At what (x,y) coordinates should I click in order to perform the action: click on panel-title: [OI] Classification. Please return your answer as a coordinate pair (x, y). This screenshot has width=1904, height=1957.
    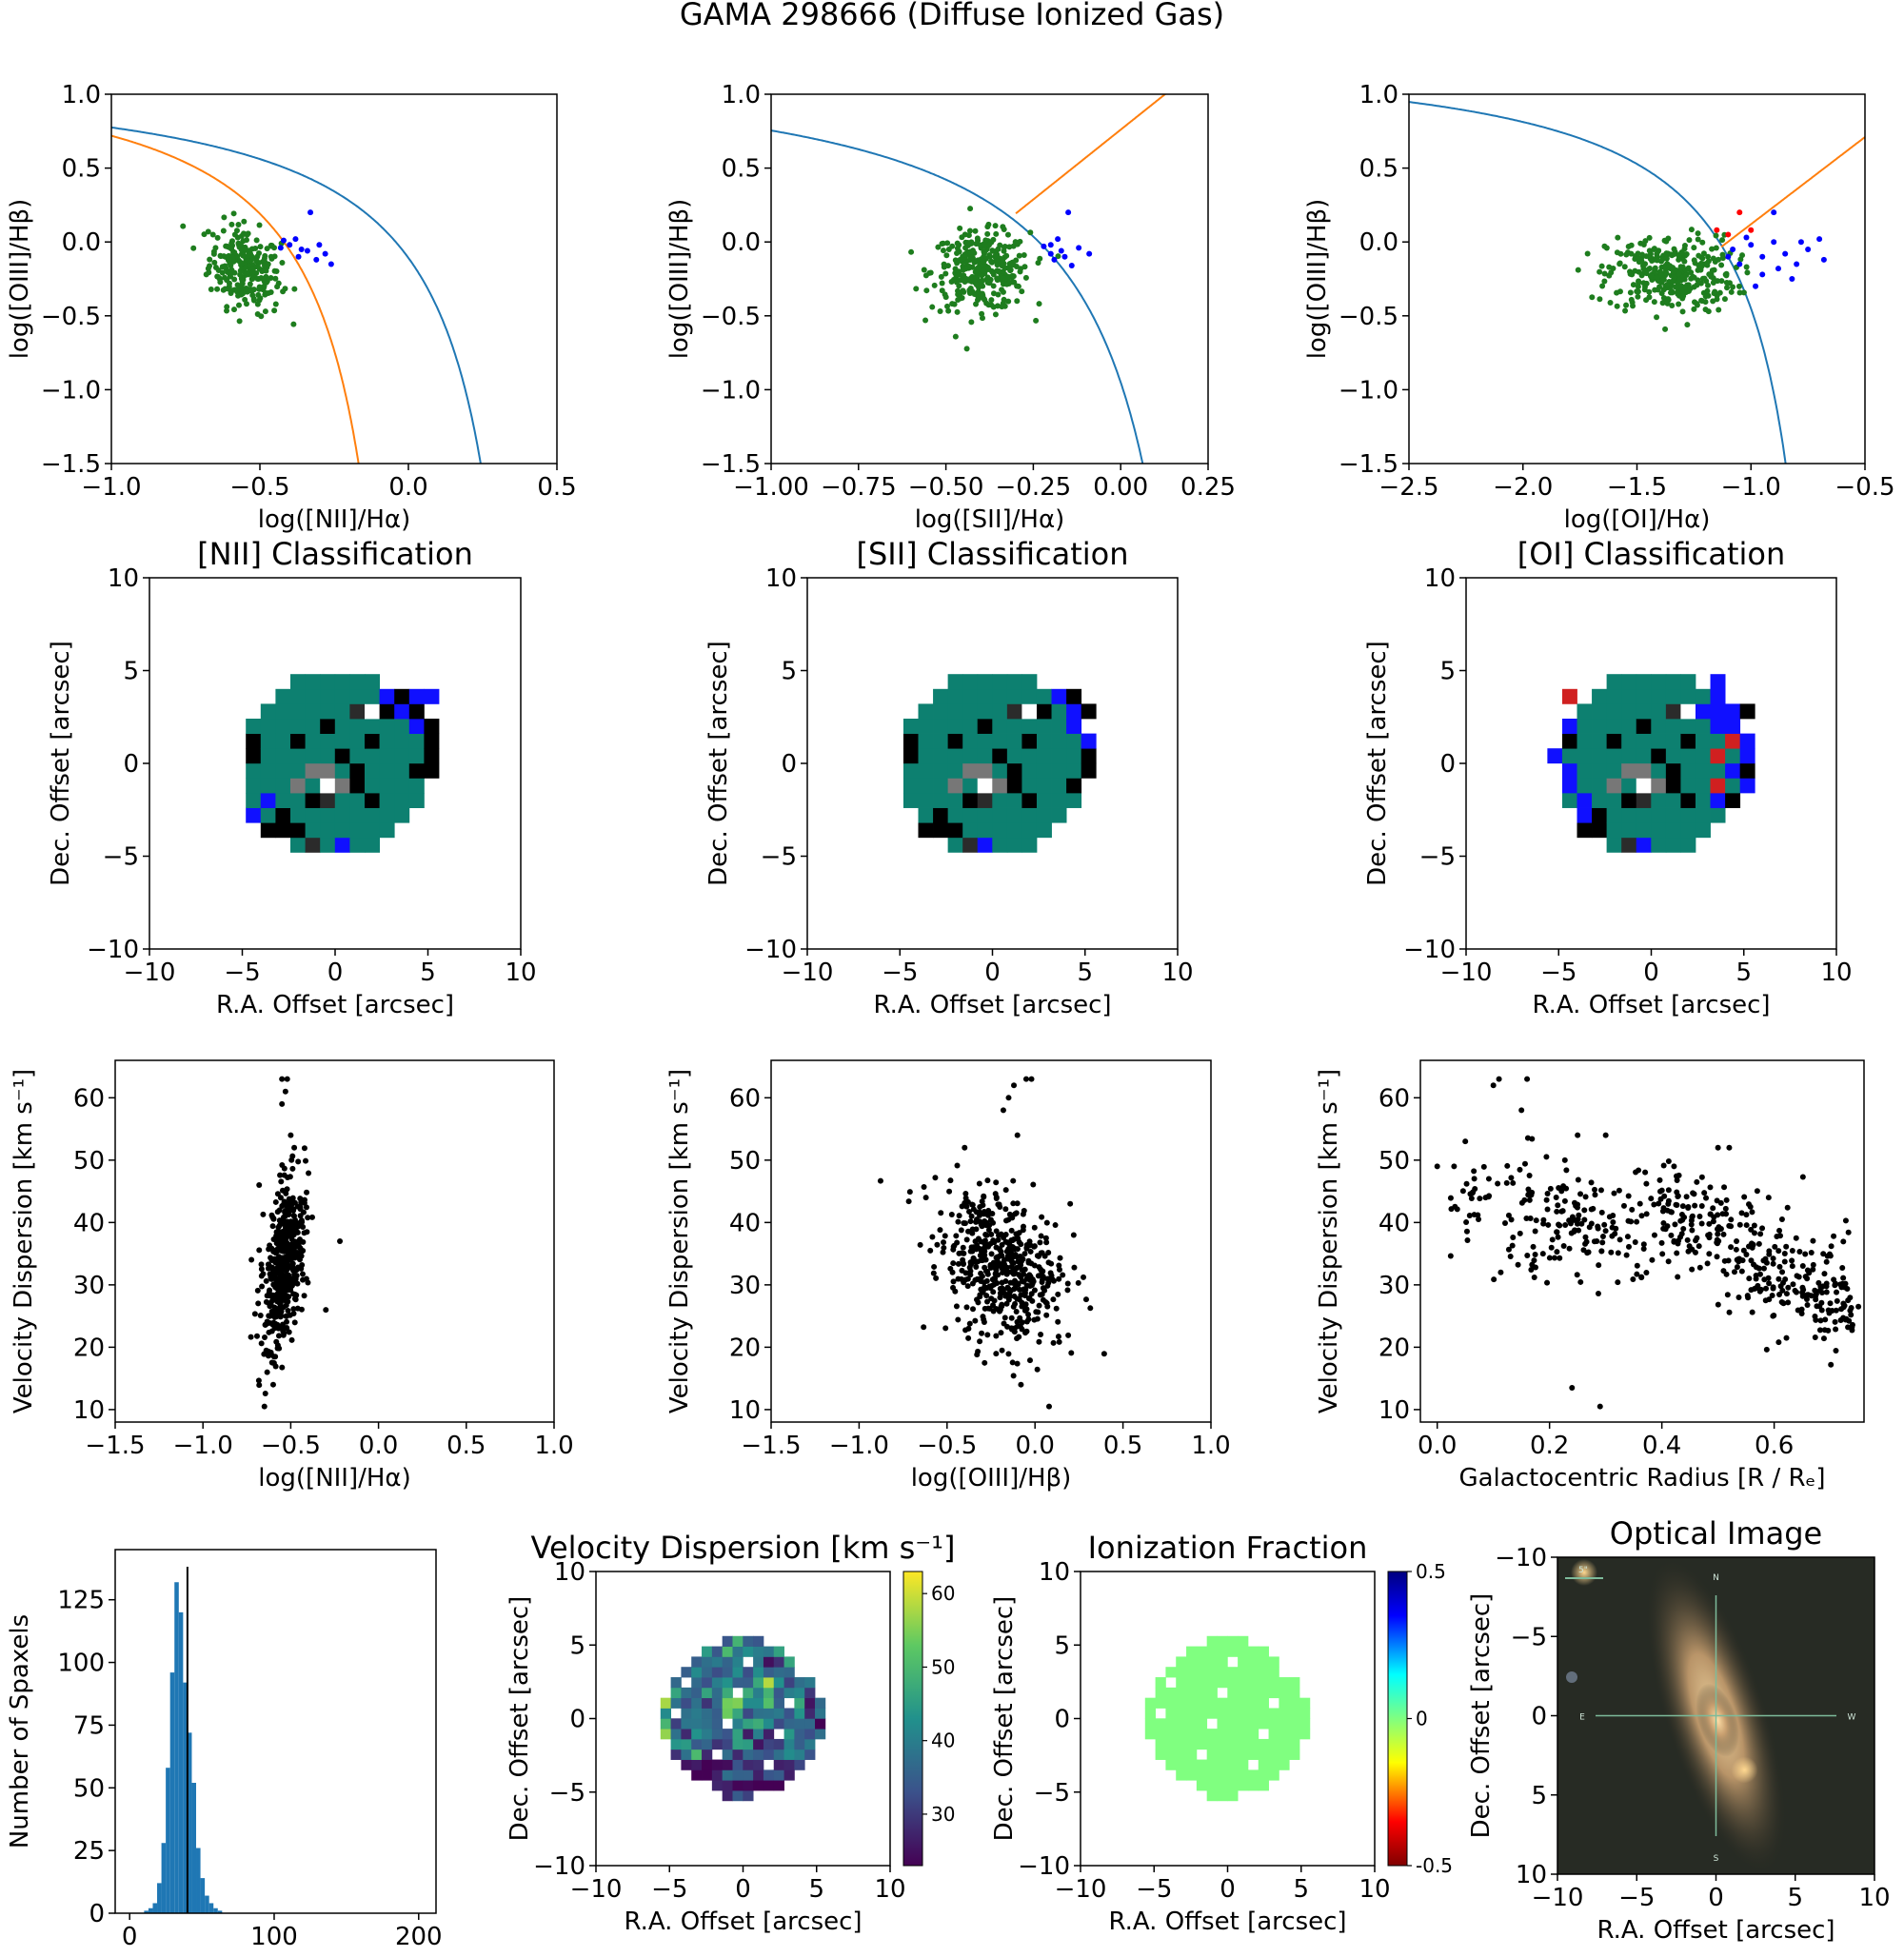
    Looking at the image, I should click on (1651, 554).